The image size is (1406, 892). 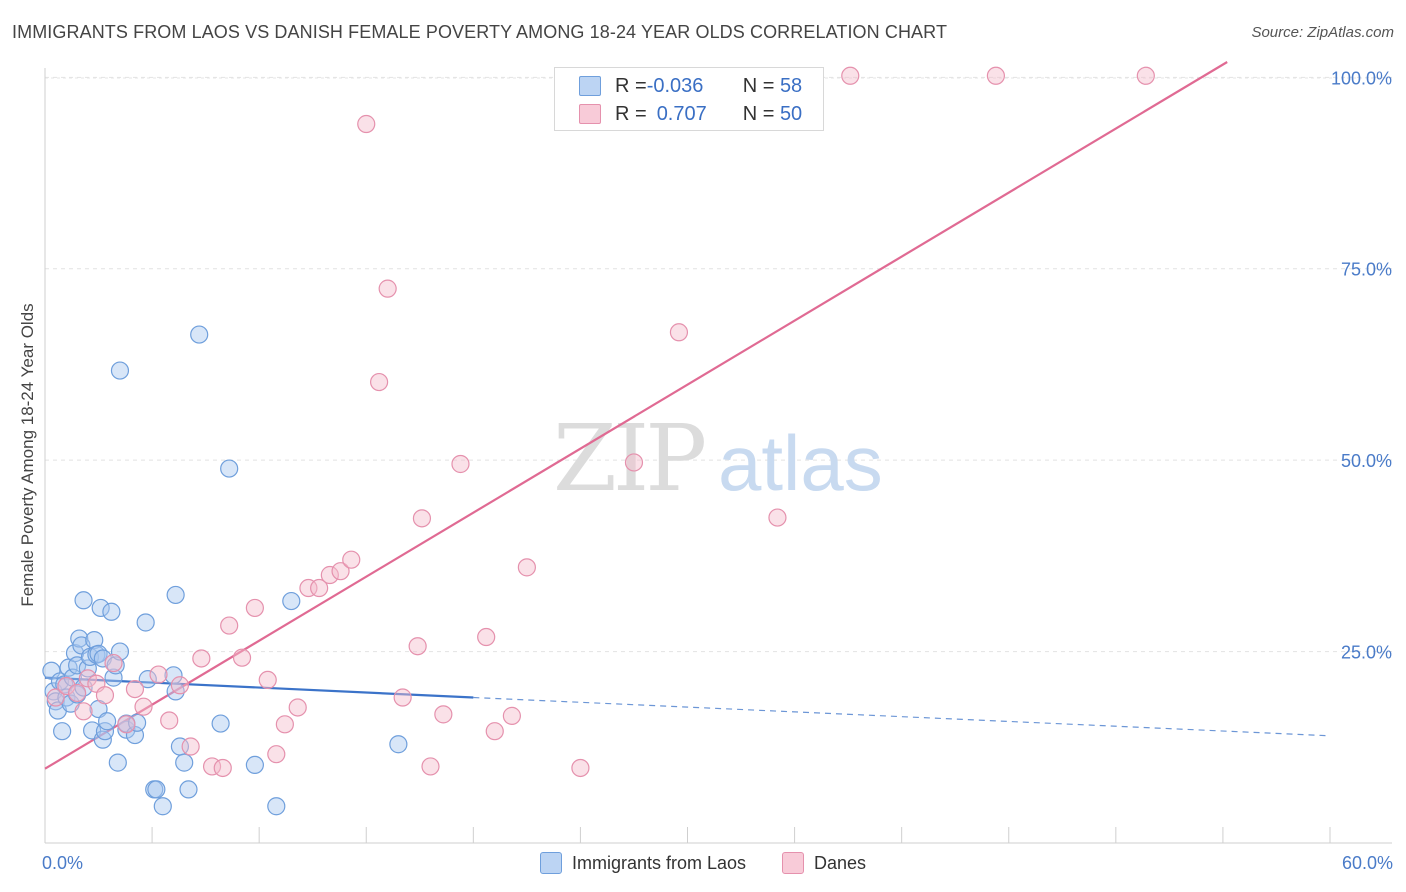 What do you see at coordinates (628, 458) in the screenshot?
I see `watermark-zip: ZIP` at bounding box center [628, 458].